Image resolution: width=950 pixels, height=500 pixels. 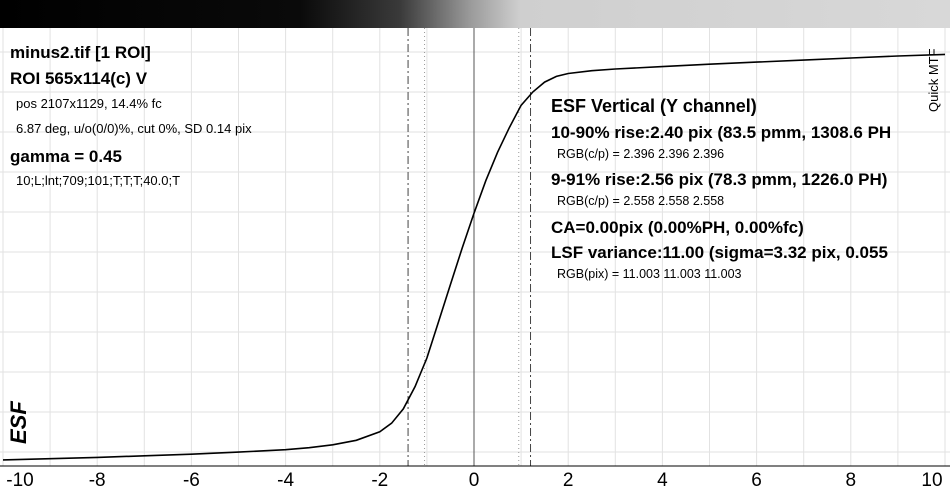 I want to click on quick-mtf-label: Quick MTF, so click(x=933, y=80).